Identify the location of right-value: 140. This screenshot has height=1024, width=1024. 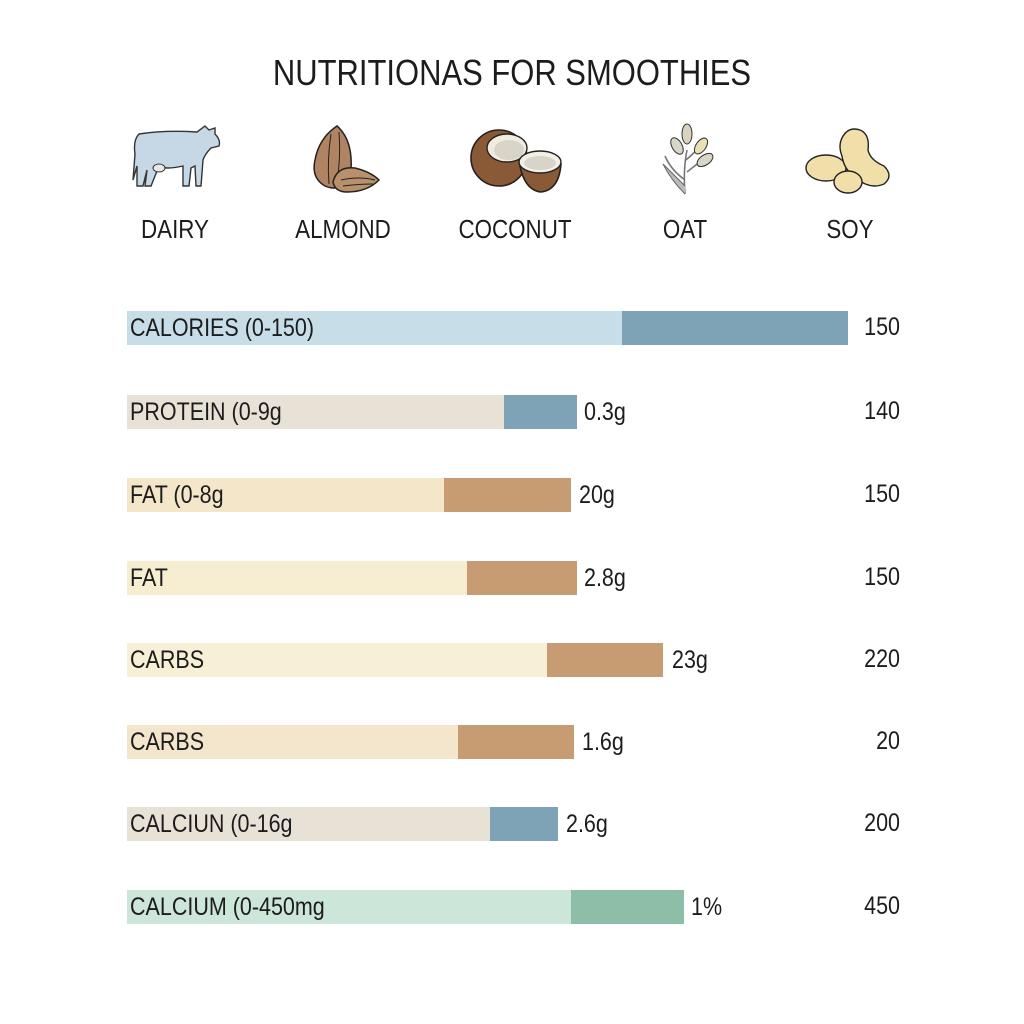
(882, 411).